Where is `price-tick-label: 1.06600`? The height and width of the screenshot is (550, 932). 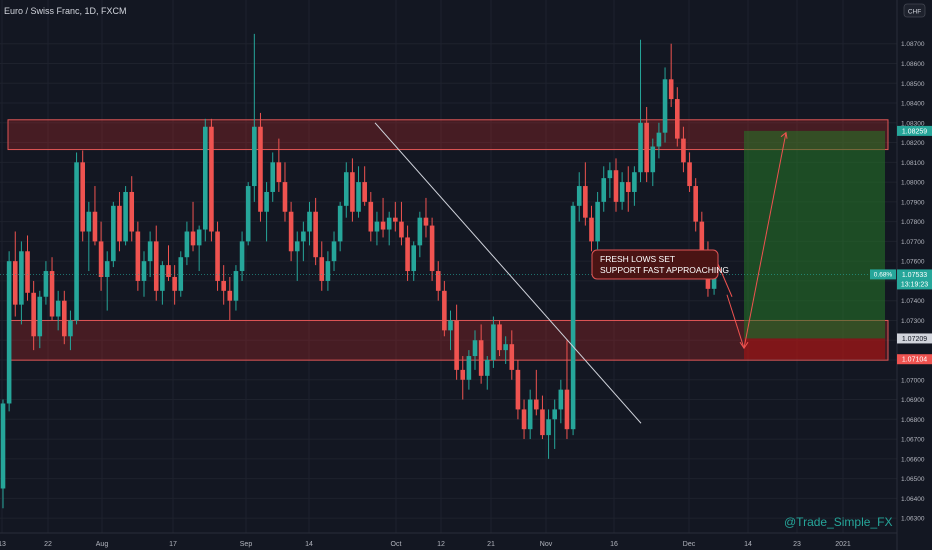 price-tick-label: 1.06600 is located at coordinates (913, 459).